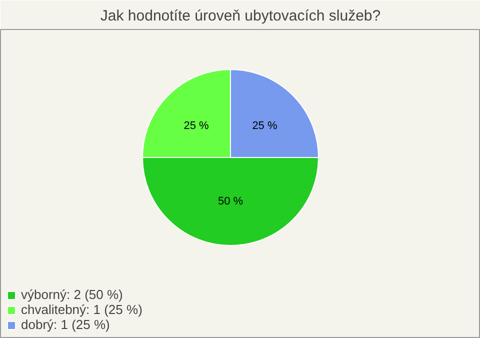  What do you see at coordinates (231, 202) in the screenshot?
I see `data-label: 50 %` at bounding box center [231, 202].